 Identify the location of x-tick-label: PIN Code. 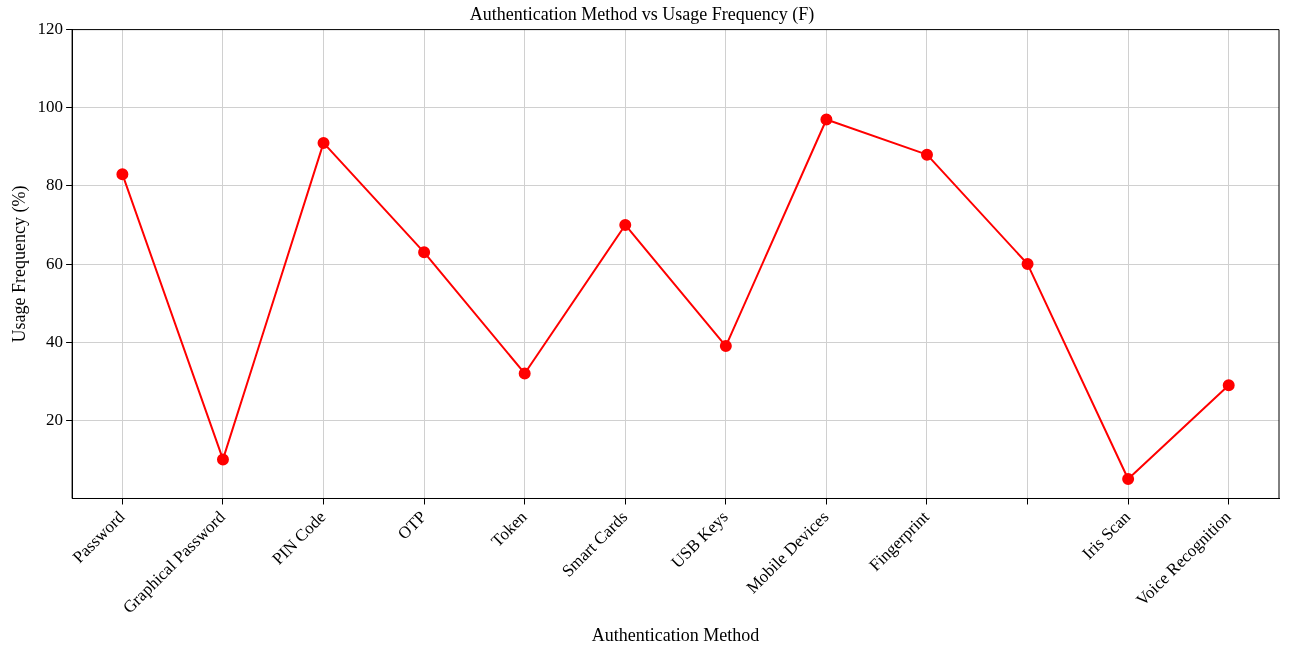
(299, 538).